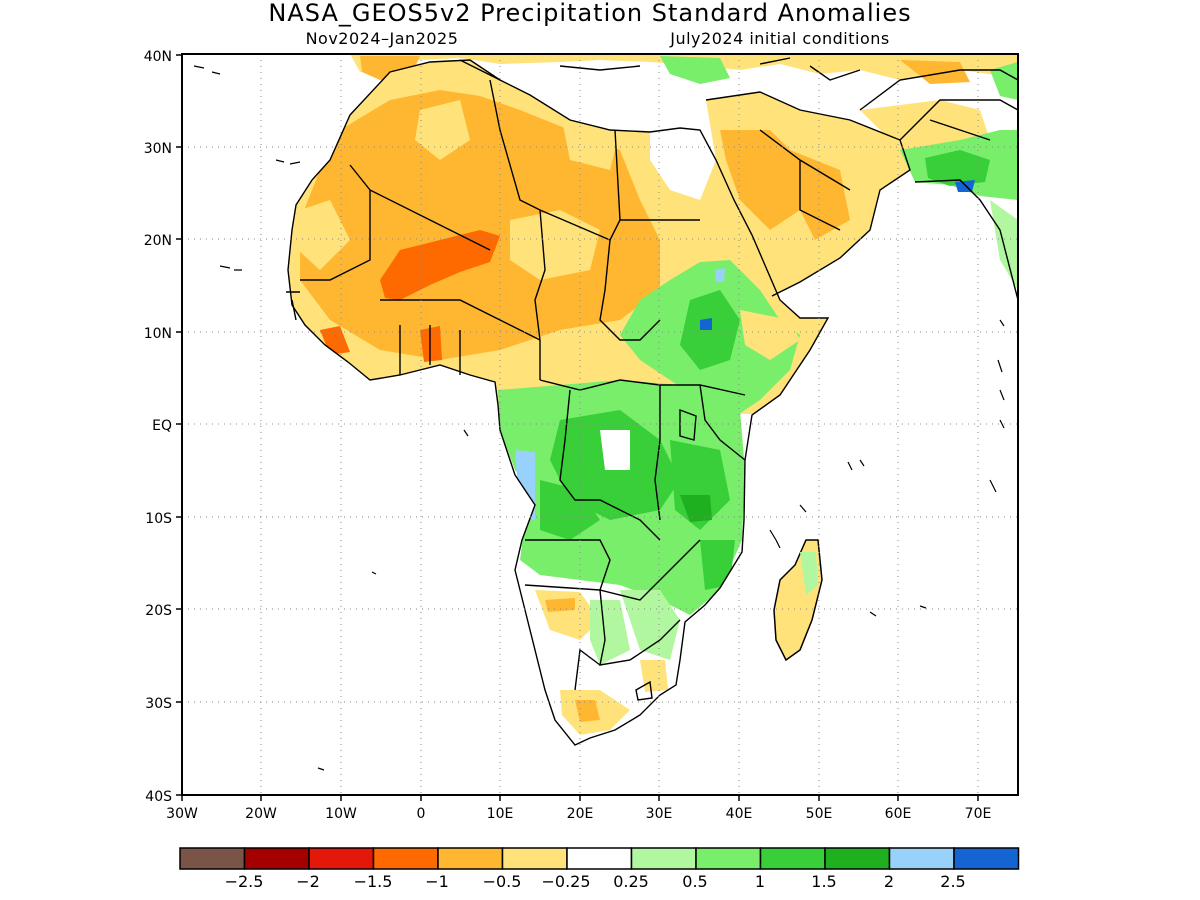  What do you see at coordinates (244, 881) in the screenshot?
I see `colorbar-label: −2.5` at bounding box center [244, 881].